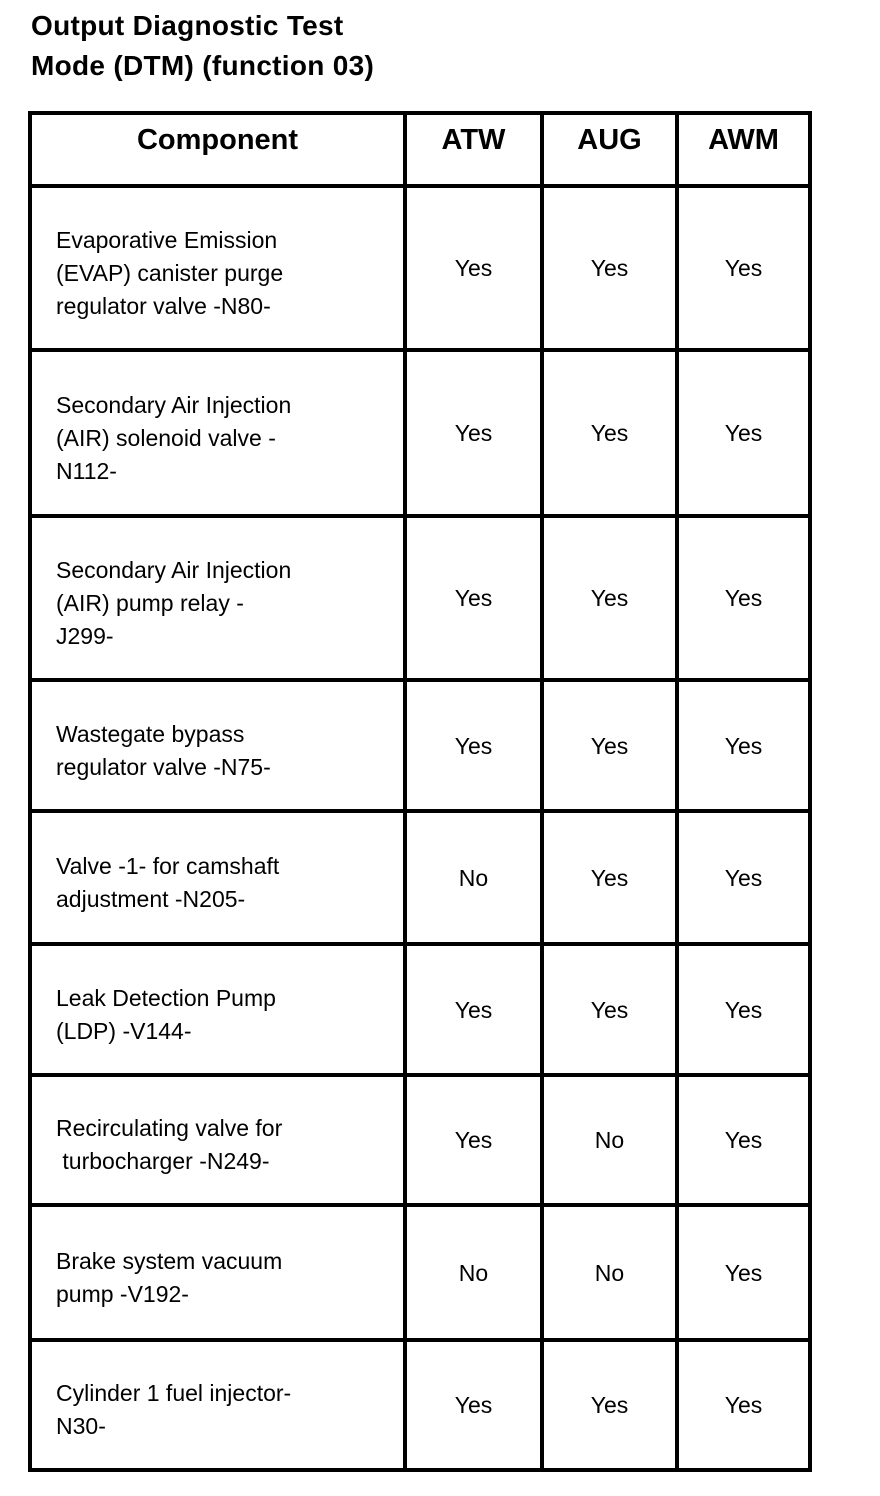 The width and height of the screenshot is (880, 1496). I want to click on component-cell: Cylinder 1 fuel injector- N30-, so click(217, 1405).